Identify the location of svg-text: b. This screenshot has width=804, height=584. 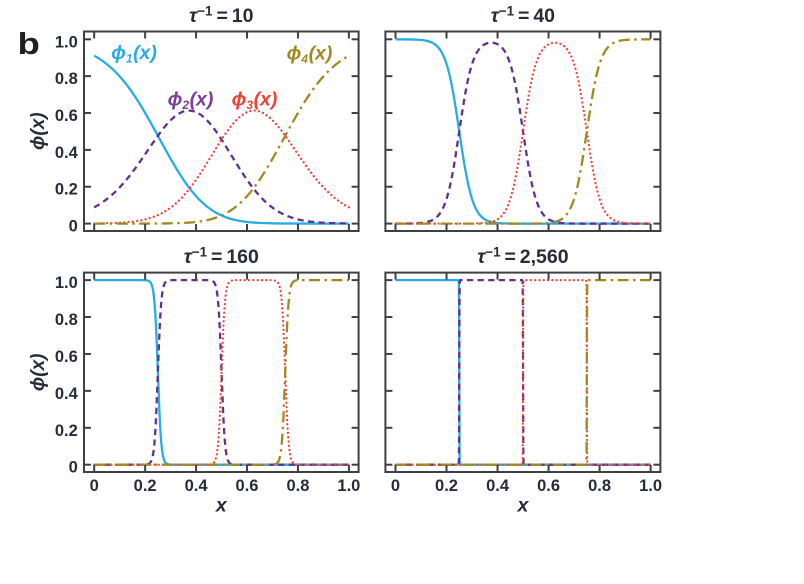
(28, 44).